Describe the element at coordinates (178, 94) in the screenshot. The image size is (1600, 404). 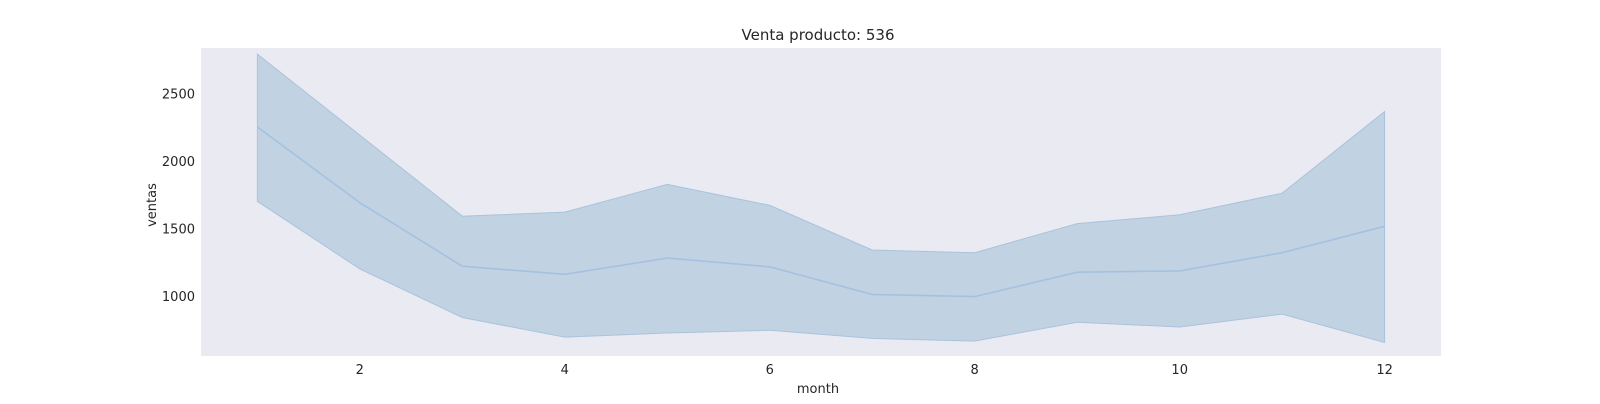
I see `y-tick-label: 2500` at that location.